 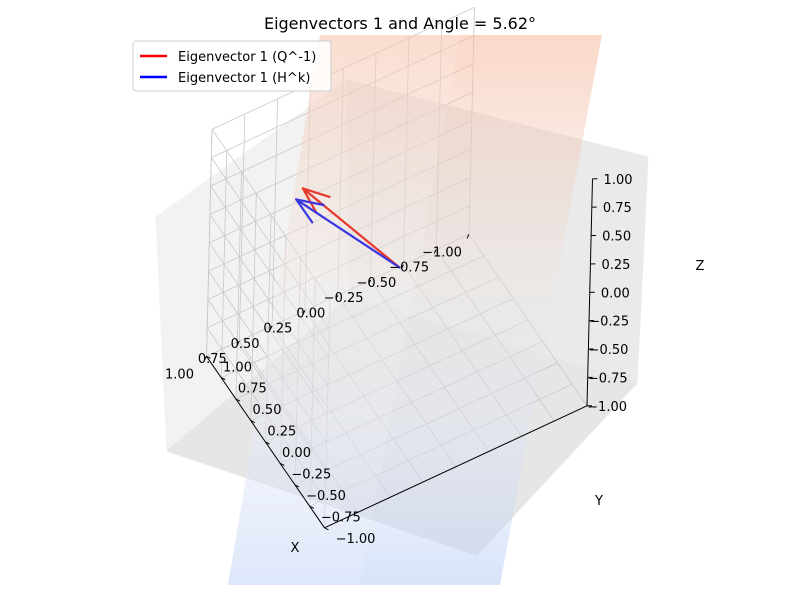 What do you see at coordinates (245, 344) in the screenshot?
I see `x-tick-label: 0.50` at bounding box center [245, 344].